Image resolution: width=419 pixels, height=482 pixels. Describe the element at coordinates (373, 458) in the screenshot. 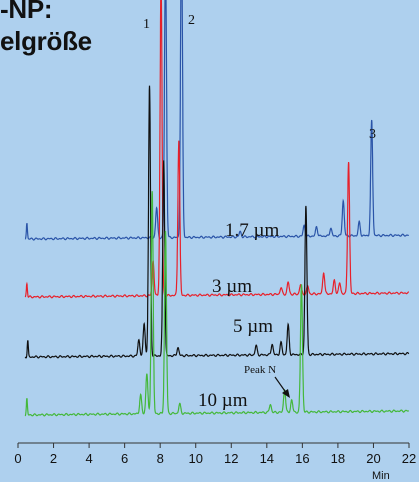

I see `x-tick-label-20: 20` at that location.